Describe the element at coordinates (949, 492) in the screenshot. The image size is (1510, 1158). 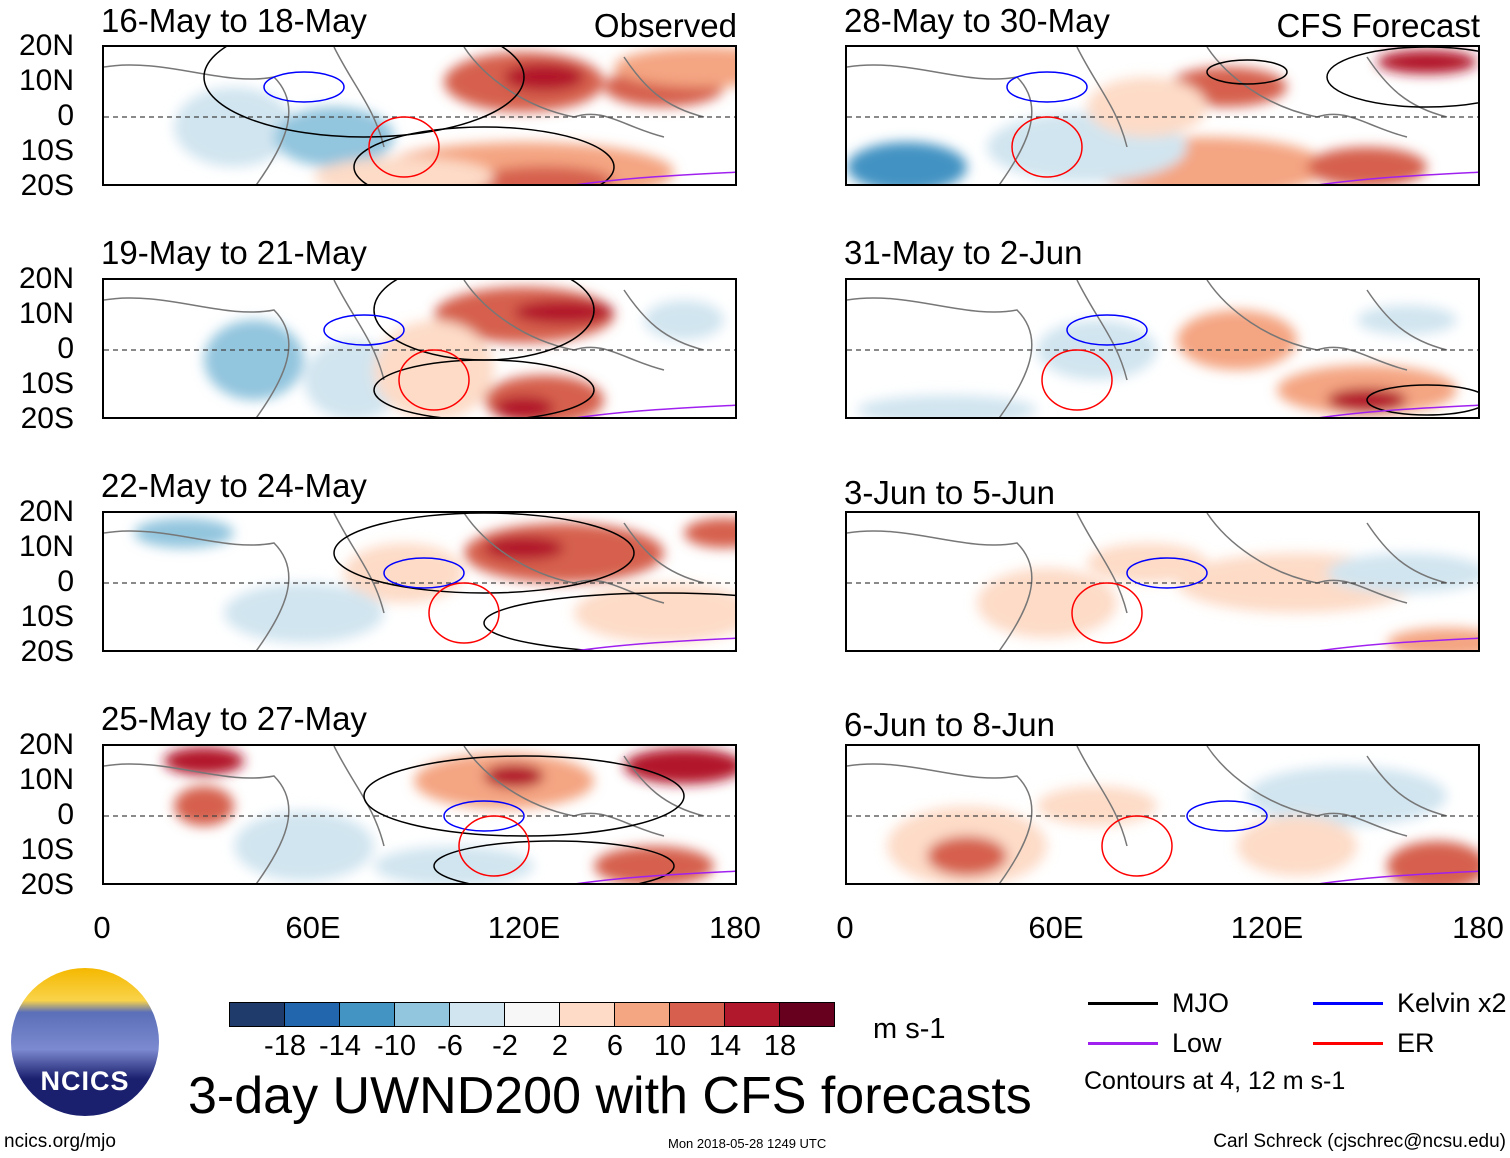
I see `panel-title: 3-Jun to 5-Jun` at that location.